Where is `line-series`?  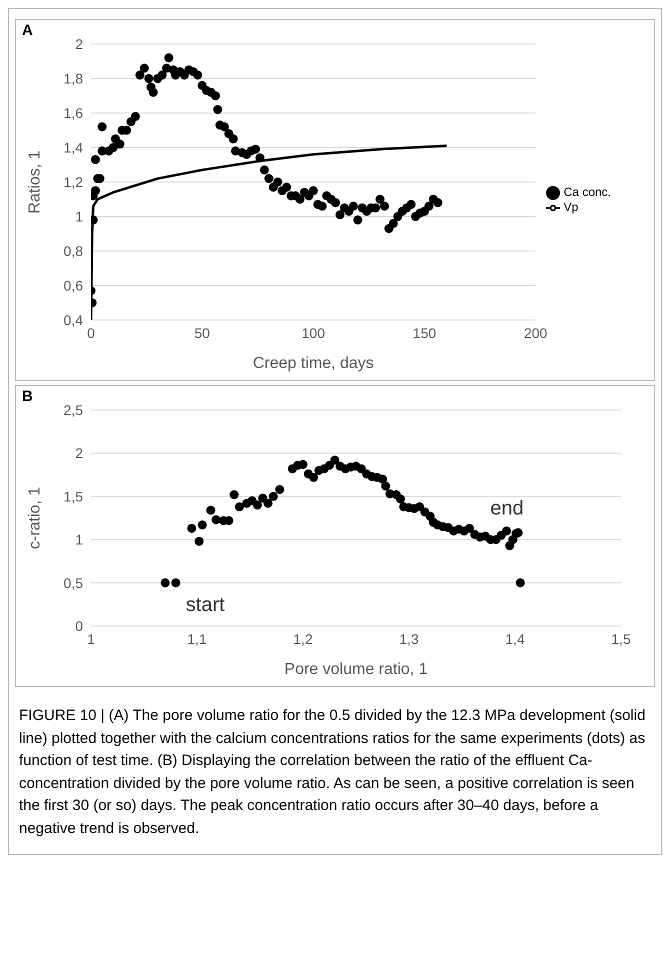
line-series is located at coordinates (269, 232).